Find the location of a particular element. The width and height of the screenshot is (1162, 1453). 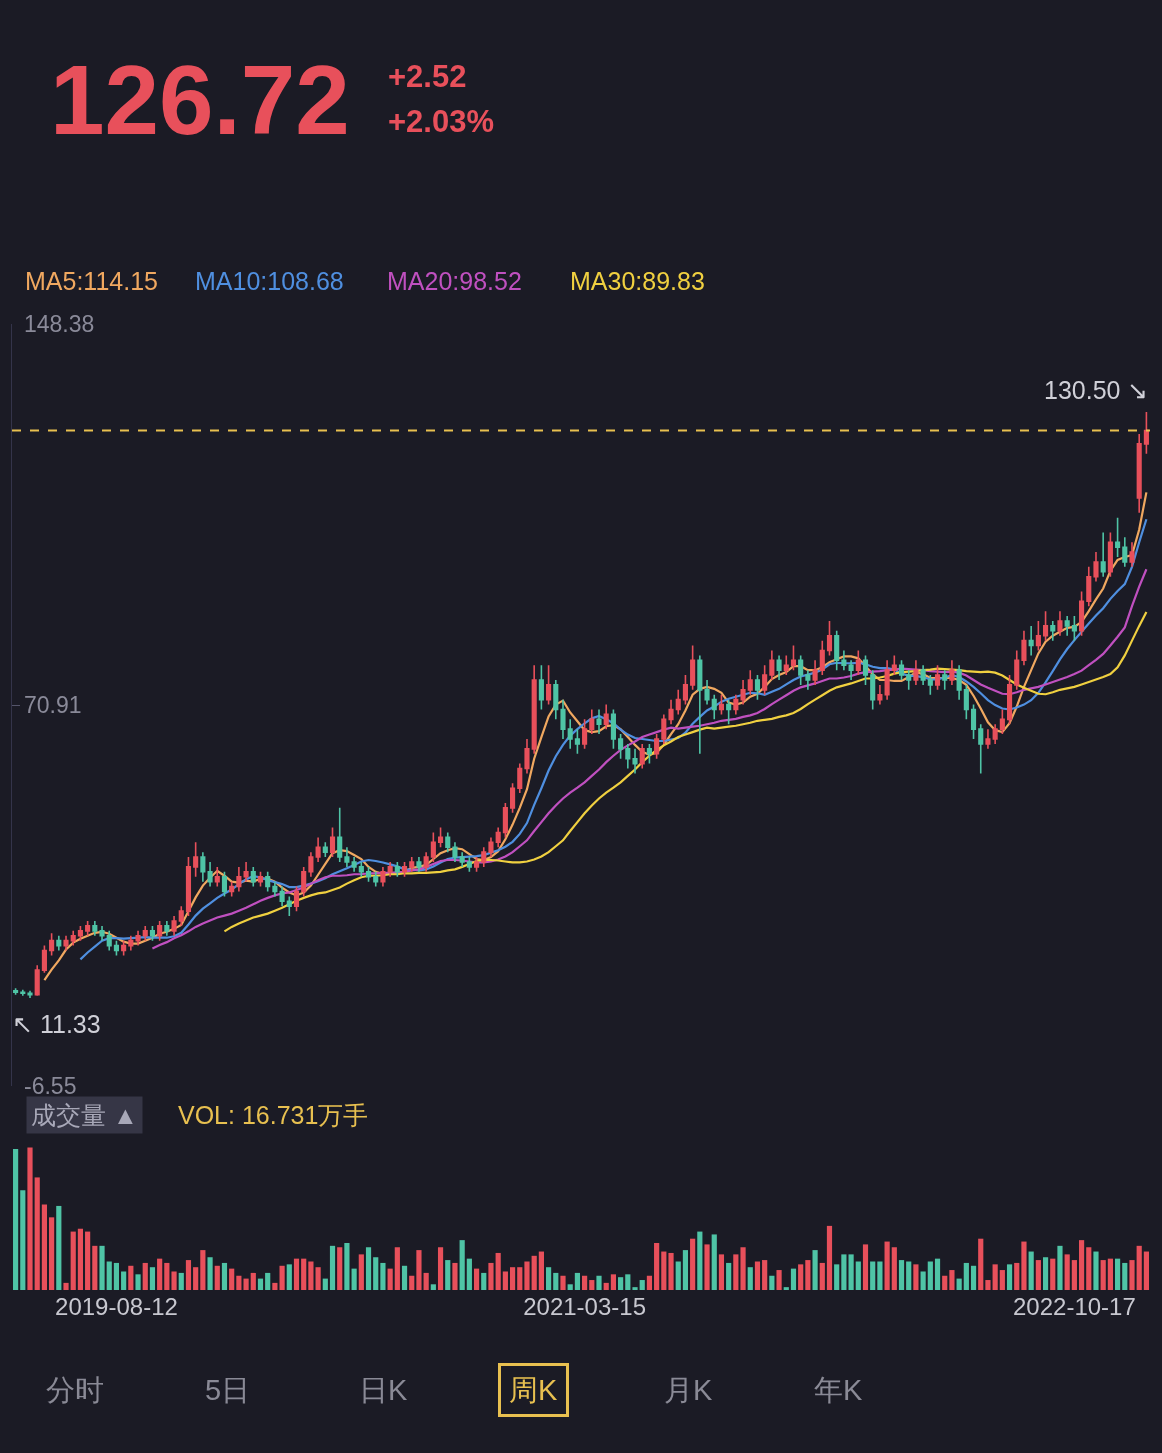

x-tick-label: 2022-10-17 is located at coordinates (1074, 1306).